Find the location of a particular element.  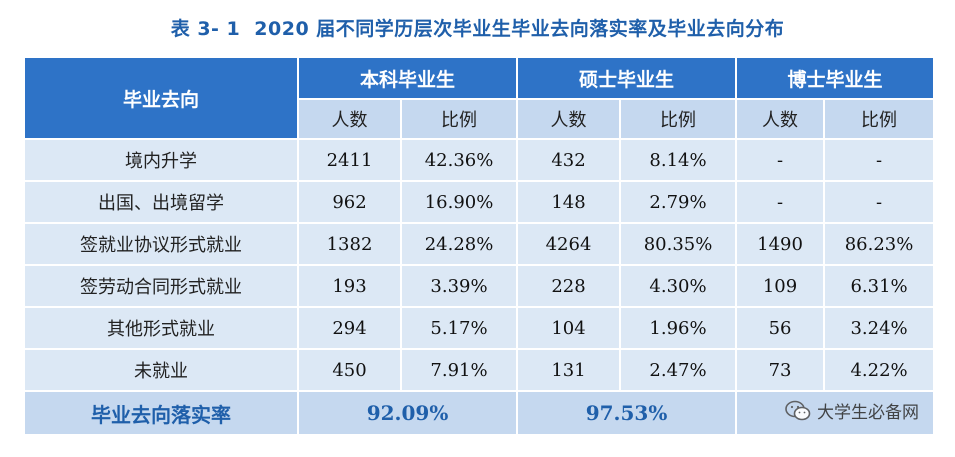

table-row: 其他形式就业 294 5.17% 104 1.96% 56 3.24% is located at coordinates (479, 328).